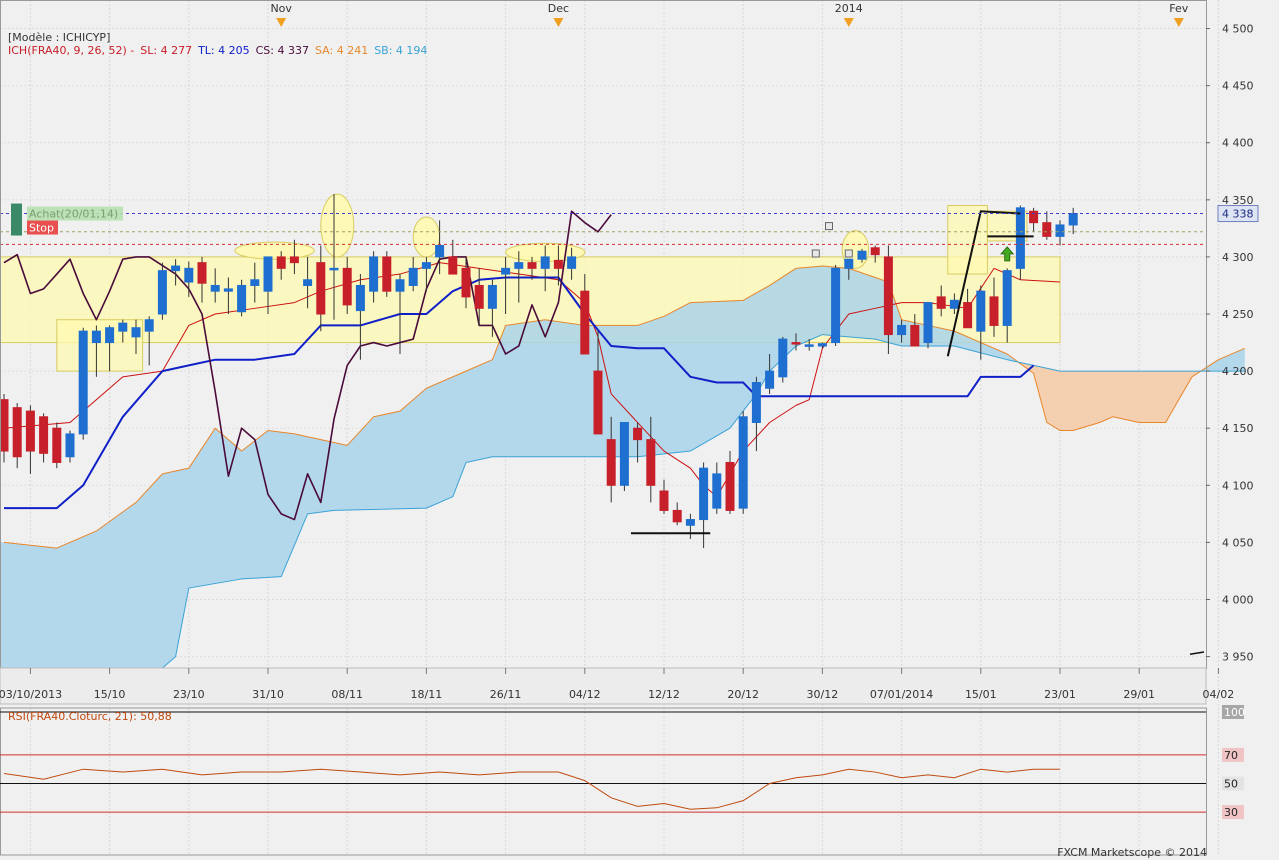  I want to click on achat-label-bg, so click(75, 213).